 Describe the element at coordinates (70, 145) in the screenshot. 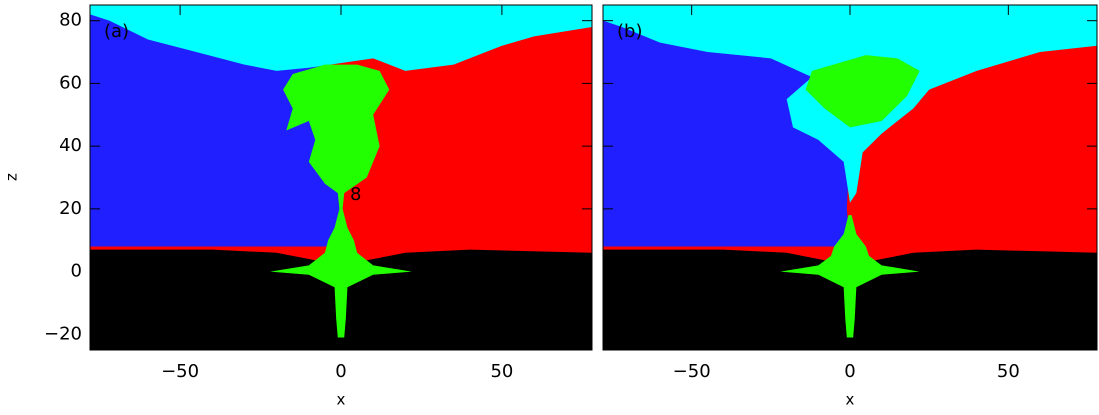

I see `y-tick-label: 40` at that location.